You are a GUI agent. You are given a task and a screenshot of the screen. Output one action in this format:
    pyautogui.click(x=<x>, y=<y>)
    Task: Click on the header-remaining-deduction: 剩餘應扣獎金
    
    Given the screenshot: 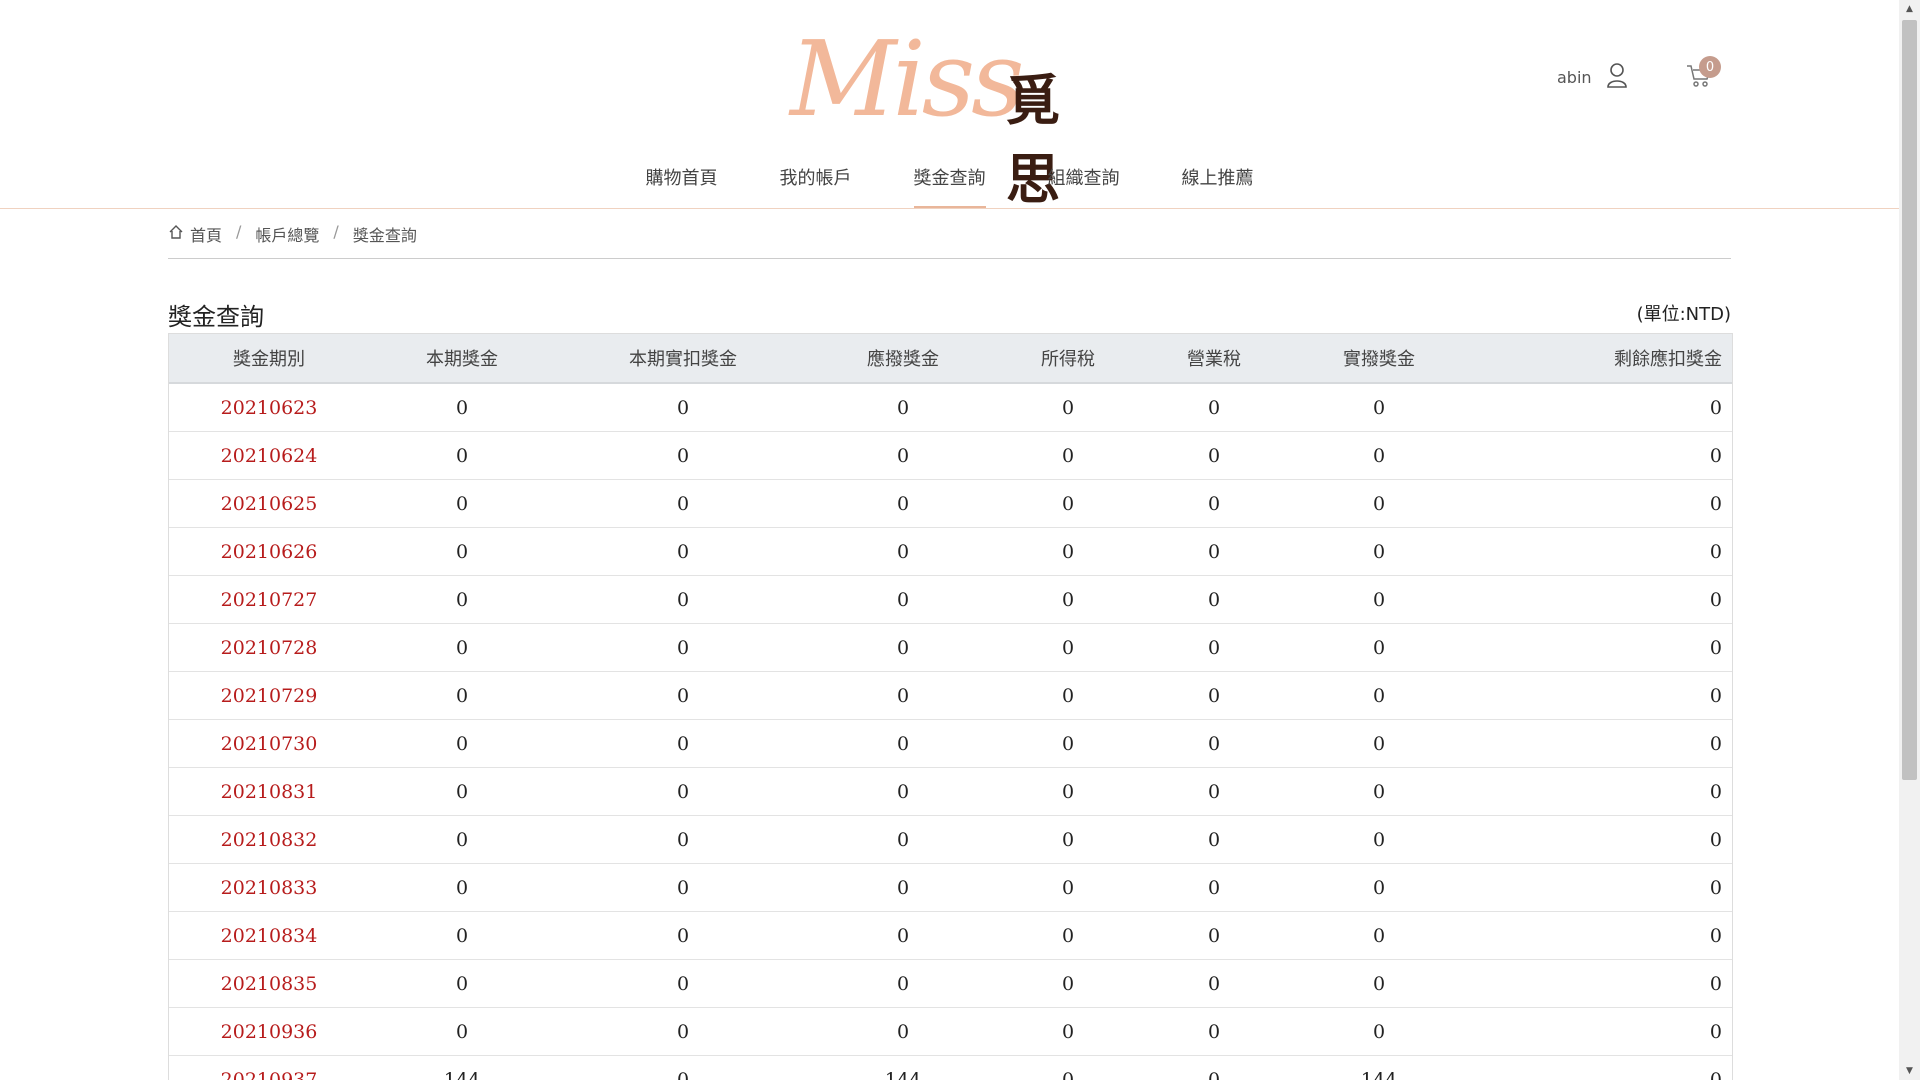 What is the action you would take?
    pyautogui.click(x=1668, y=359)
    